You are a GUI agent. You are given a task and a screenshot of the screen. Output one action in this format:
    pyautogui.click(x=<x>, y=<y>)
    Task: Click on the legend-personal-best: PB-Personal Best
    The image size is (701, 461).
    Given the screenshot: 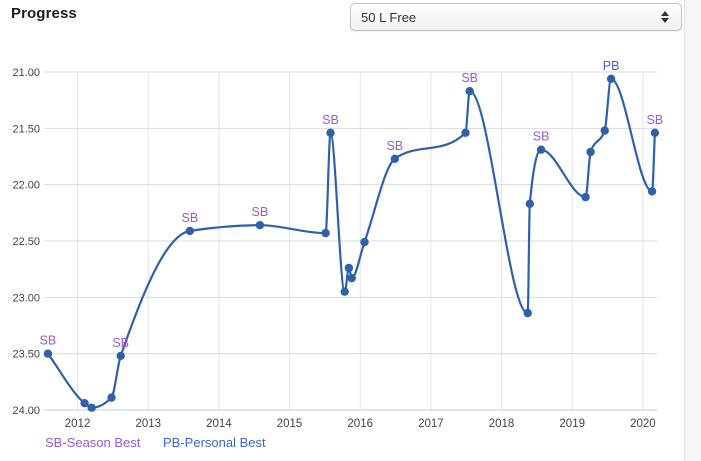 What is the action you would take?
    pyautogui.click(x=214, y=442)
    